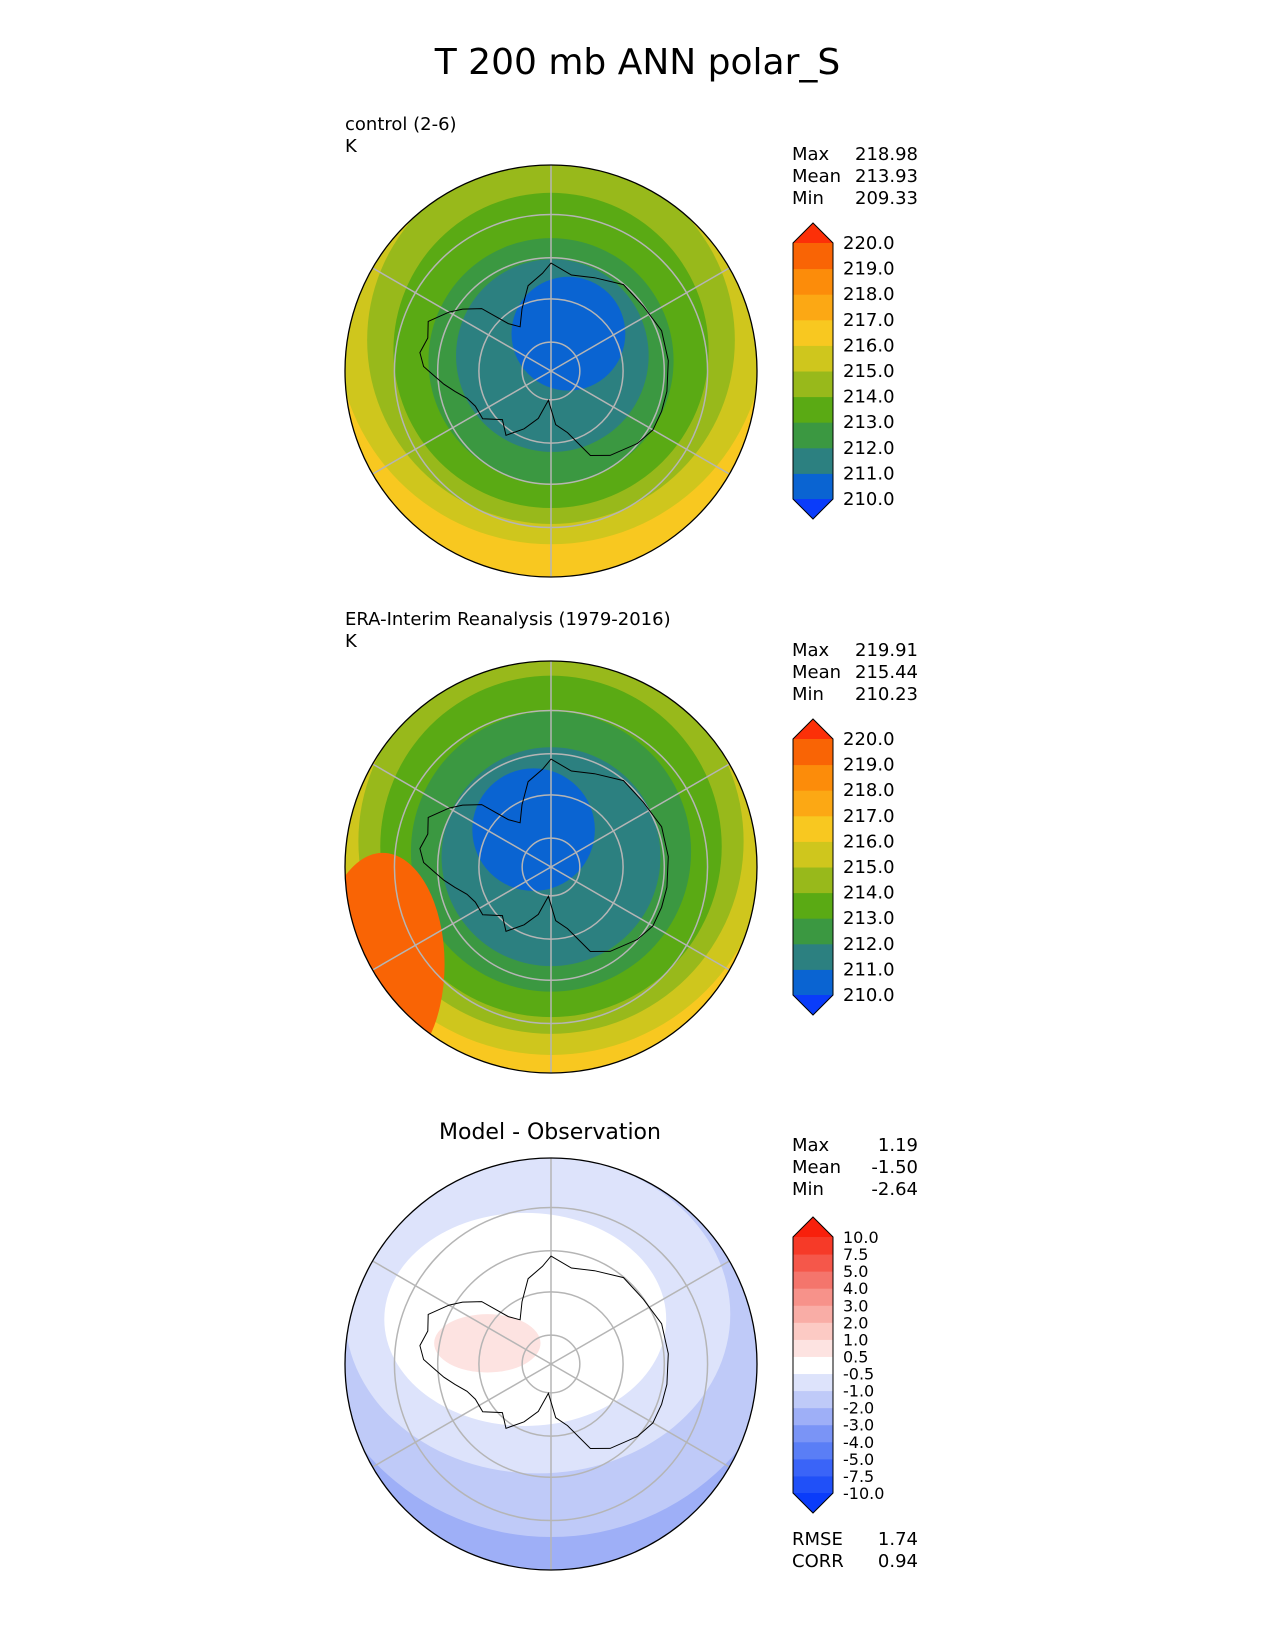  What do you see at coordinates (637, 62) in the screenshot?
I see `figure-title: T 200 mb ANN polar_S` at bounding box center [637, 62].